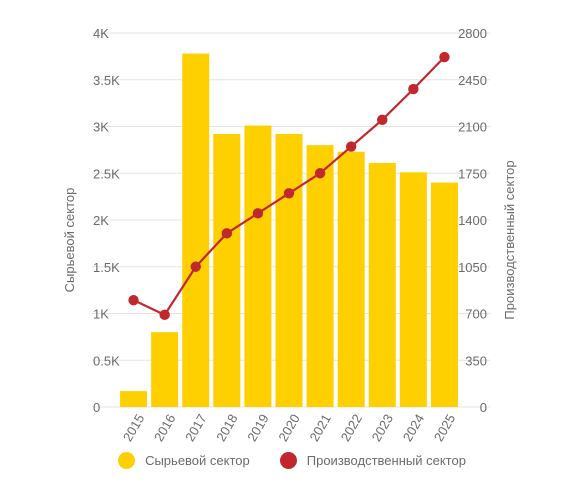  I want to click on x-tick-label: 2016, so click(164, 427).